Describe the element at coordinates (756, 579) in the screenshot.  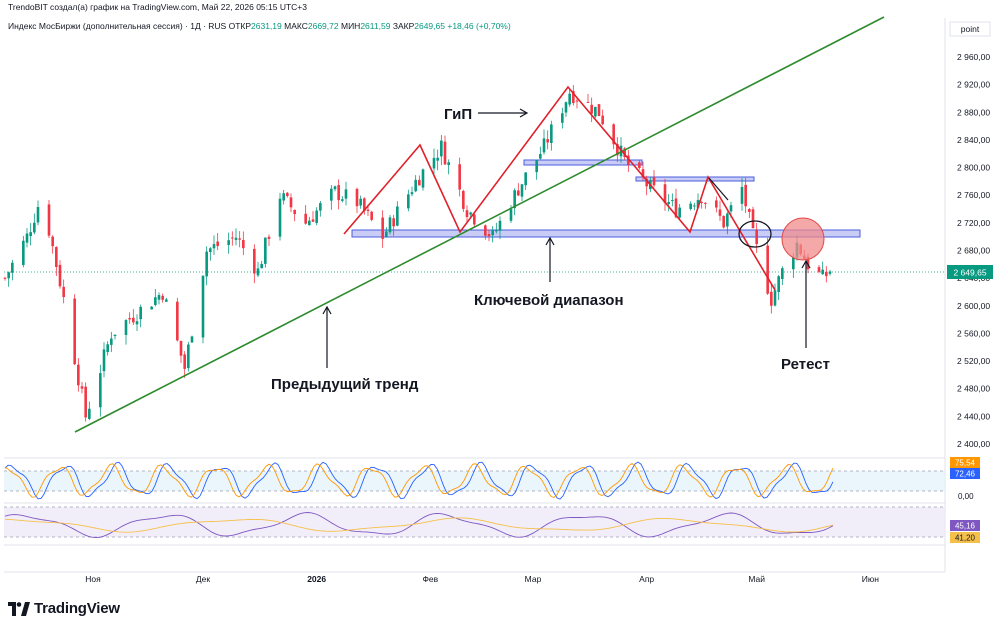
I see `time-tick-label: Май` at that location.